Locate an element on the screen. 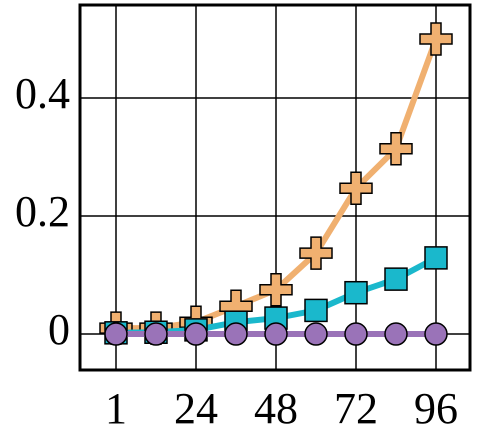 The height and width of the screenshot is (443, 481). x-tick-label: 24 is located at coordinates (196, 408).